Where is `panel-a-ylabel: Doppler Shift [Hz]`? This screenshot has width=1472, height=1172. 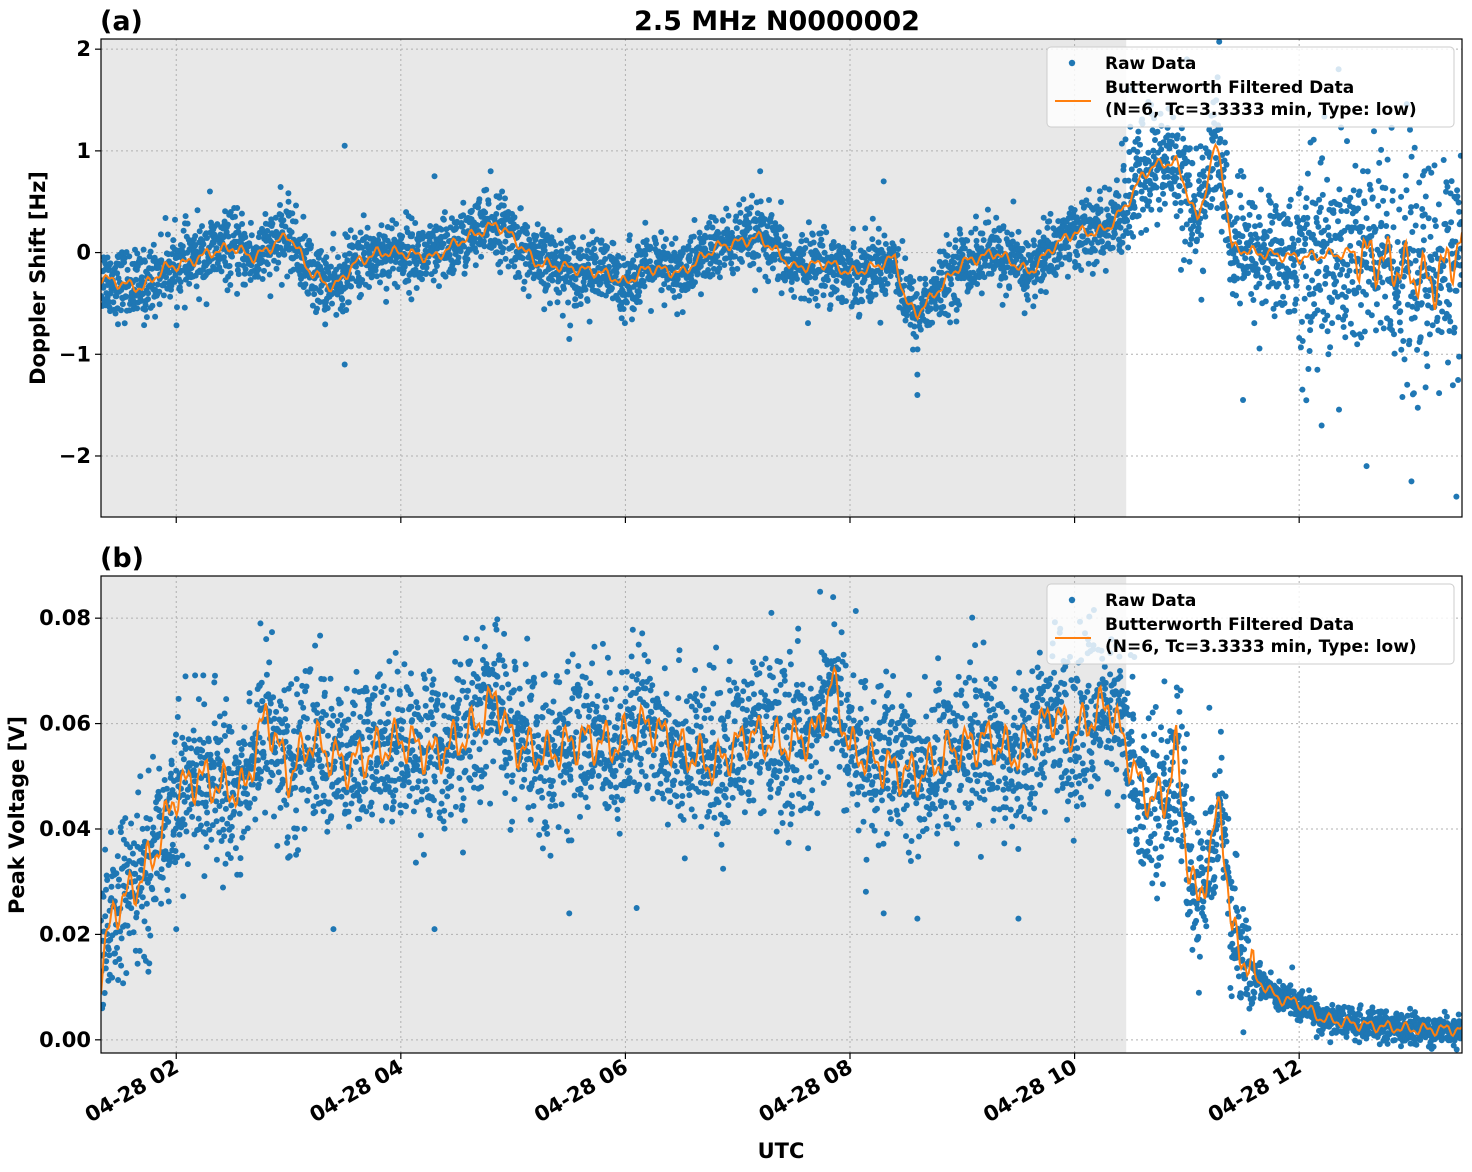 panel-a-ylabel: Doppler Shift [Hz] is located at coordinates (38, 278).